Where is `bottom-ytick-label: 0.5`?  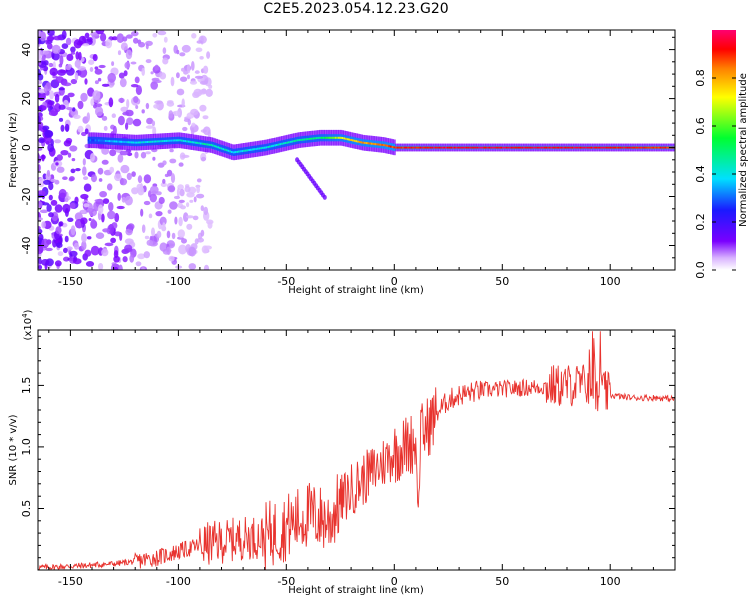 bottom-ytick-label: 0.5 is located at coordinates (26, 509).